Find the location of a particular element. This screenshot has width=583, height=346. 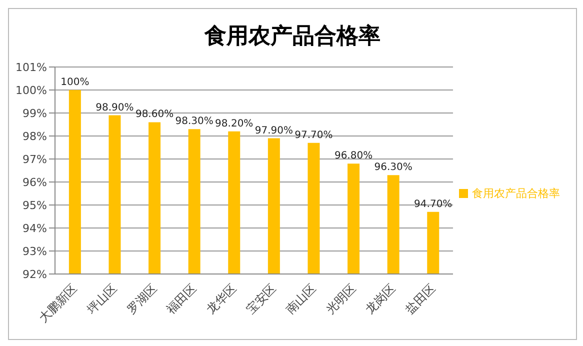

x-tick-label: 罗湖区 is located at coordinates (142, 298).